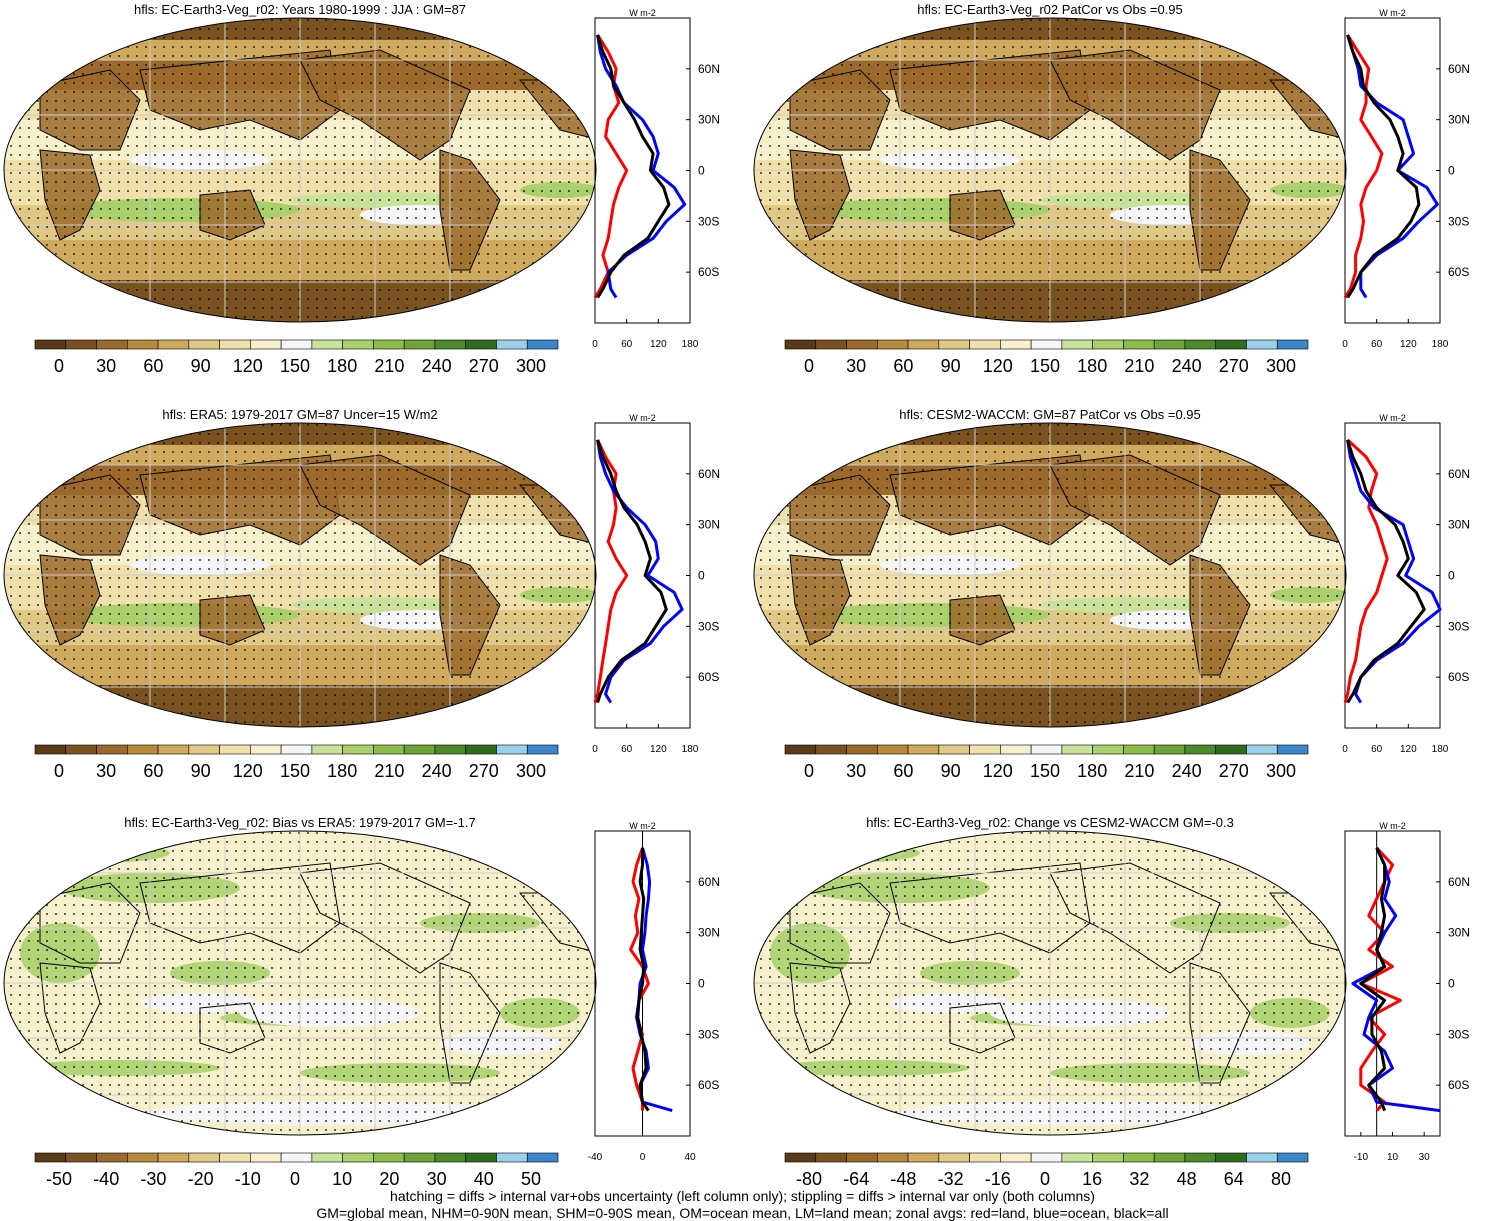 The width and height of the screenshot is (1485, 1221). Describe the element at coordinates (903, 1179) in the screenshot. I see `colorbar-label: -48` at that location.